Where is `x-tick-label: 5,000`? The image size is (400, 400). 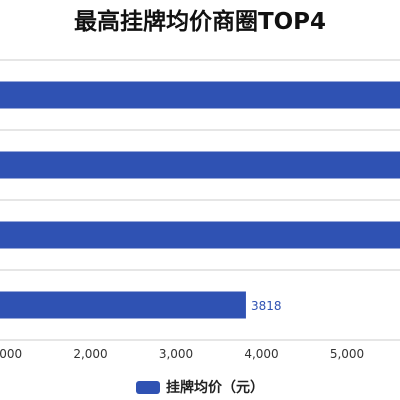 x-tick-label: 5,000 is located at coordinates (347, 354).